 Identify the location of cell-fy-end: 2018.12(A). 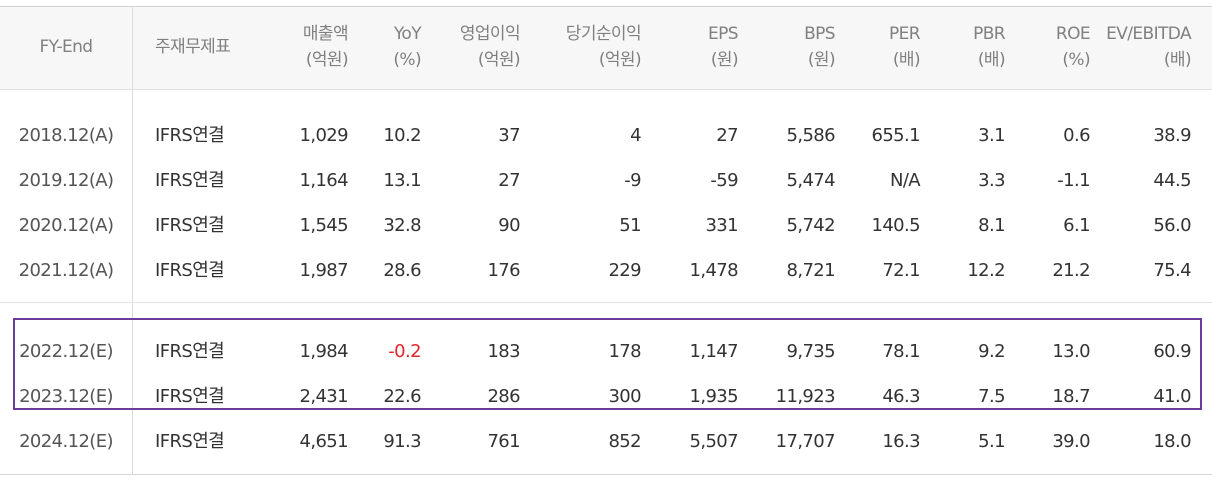
(66, 135).